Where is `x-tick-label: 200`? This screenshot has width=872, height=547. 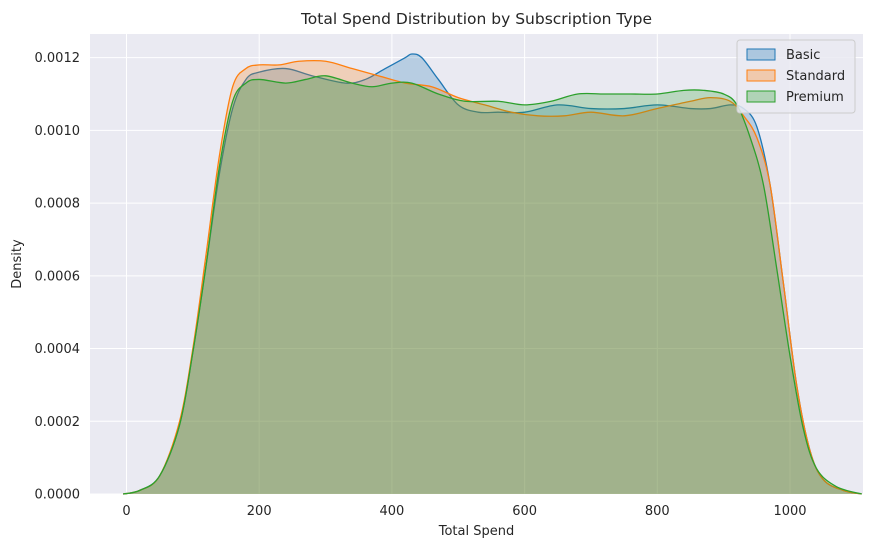 x-tick-label: 200 is located at coordinates (259, 511).